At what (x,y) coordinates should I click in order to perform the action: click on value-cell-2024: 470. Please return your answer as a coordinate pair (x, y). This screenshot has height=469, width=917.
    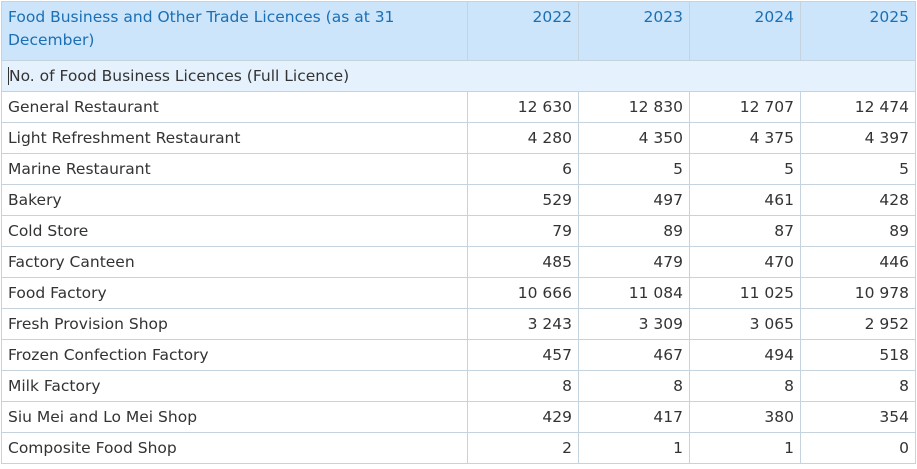
    Looking at the image, I should click on (745, 262).